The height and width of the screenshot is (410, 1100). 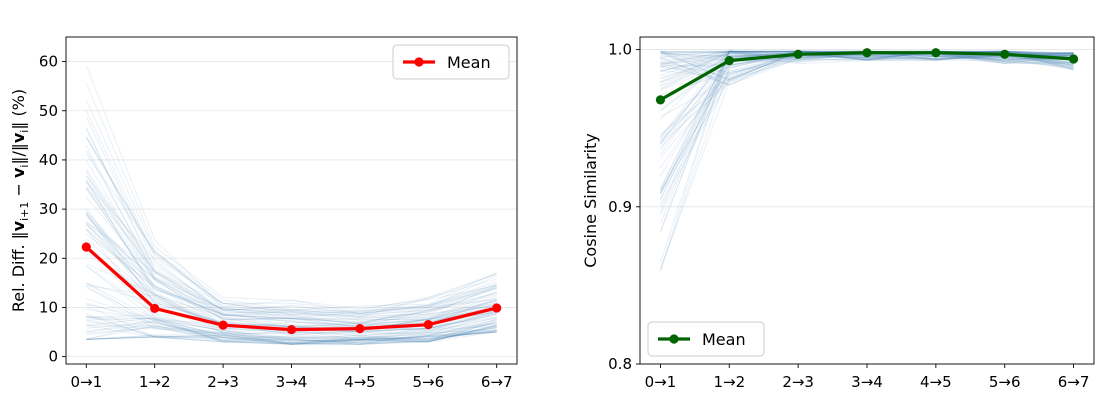 I want to click on y-tick-label: 30, so click(x=48, y=209).